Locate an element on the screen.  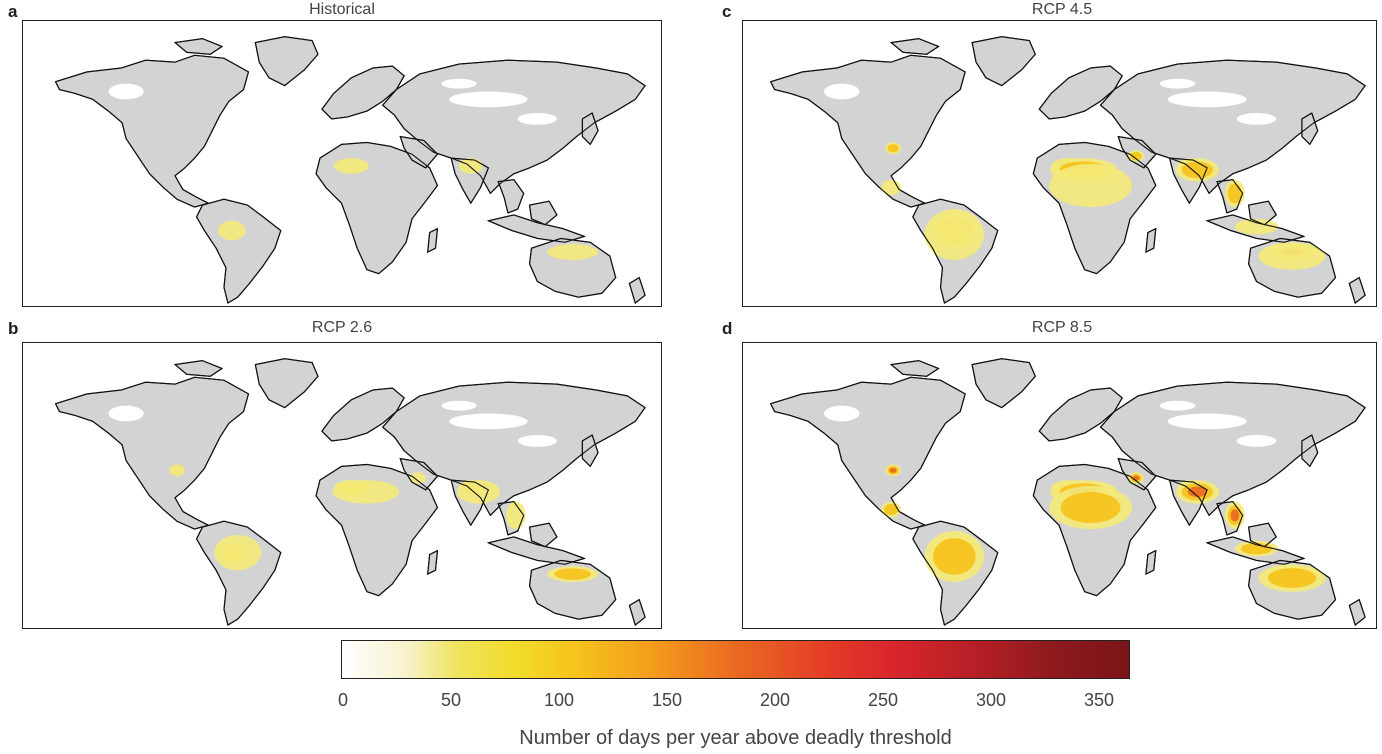
continent-greenland is located at coordinates (1003, 61).